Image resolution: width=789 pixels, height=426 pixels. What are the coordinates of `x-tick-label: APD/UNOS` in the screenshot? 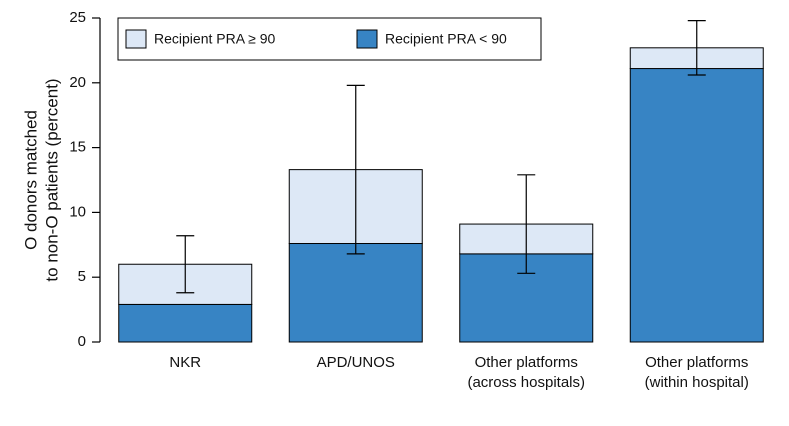 It's located at (356, 362).